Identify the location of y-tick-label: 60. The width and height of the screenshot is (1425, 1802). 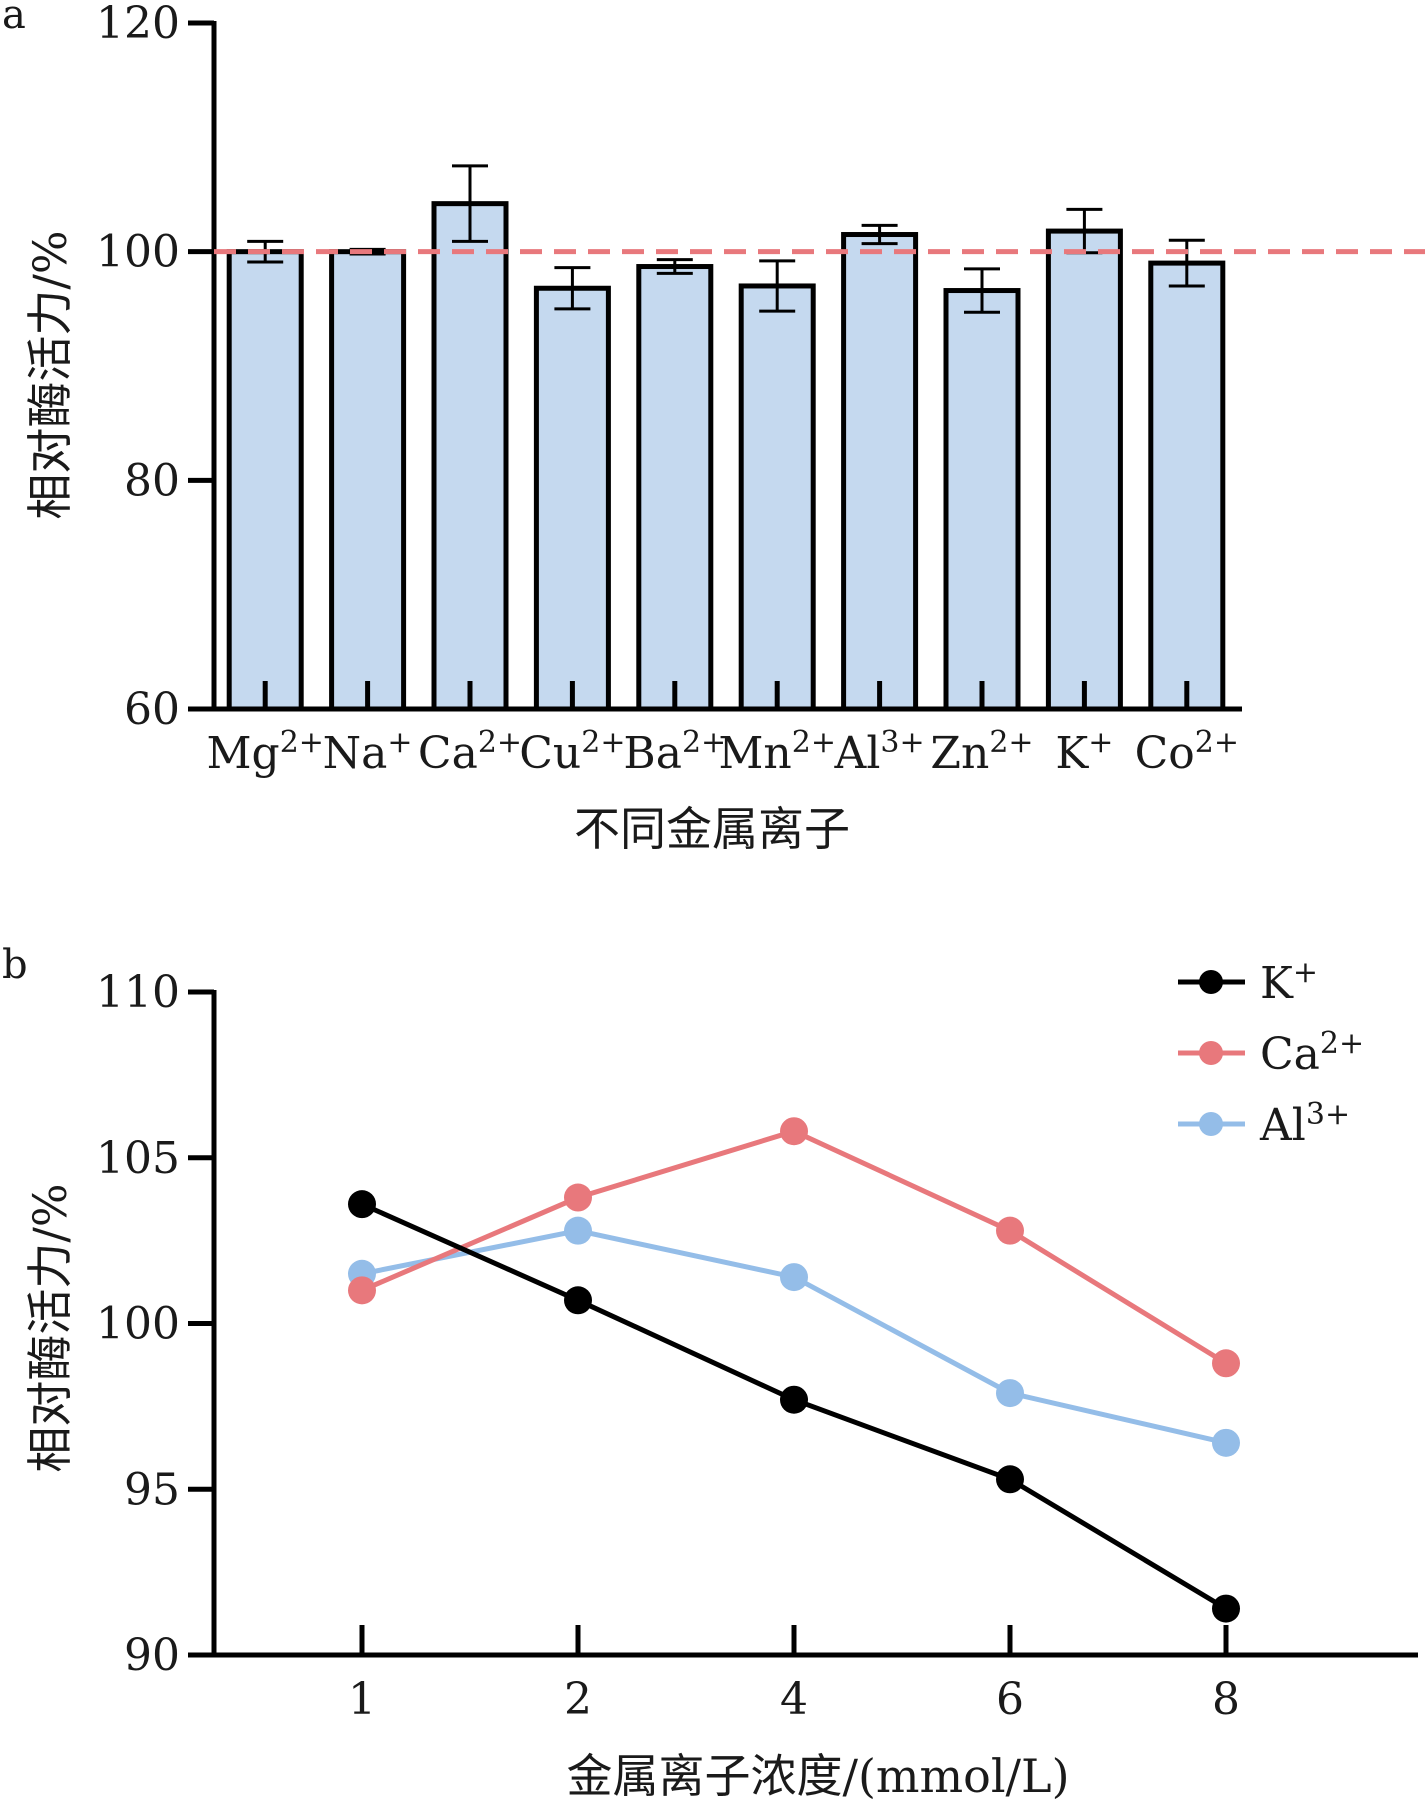
(152, 709).